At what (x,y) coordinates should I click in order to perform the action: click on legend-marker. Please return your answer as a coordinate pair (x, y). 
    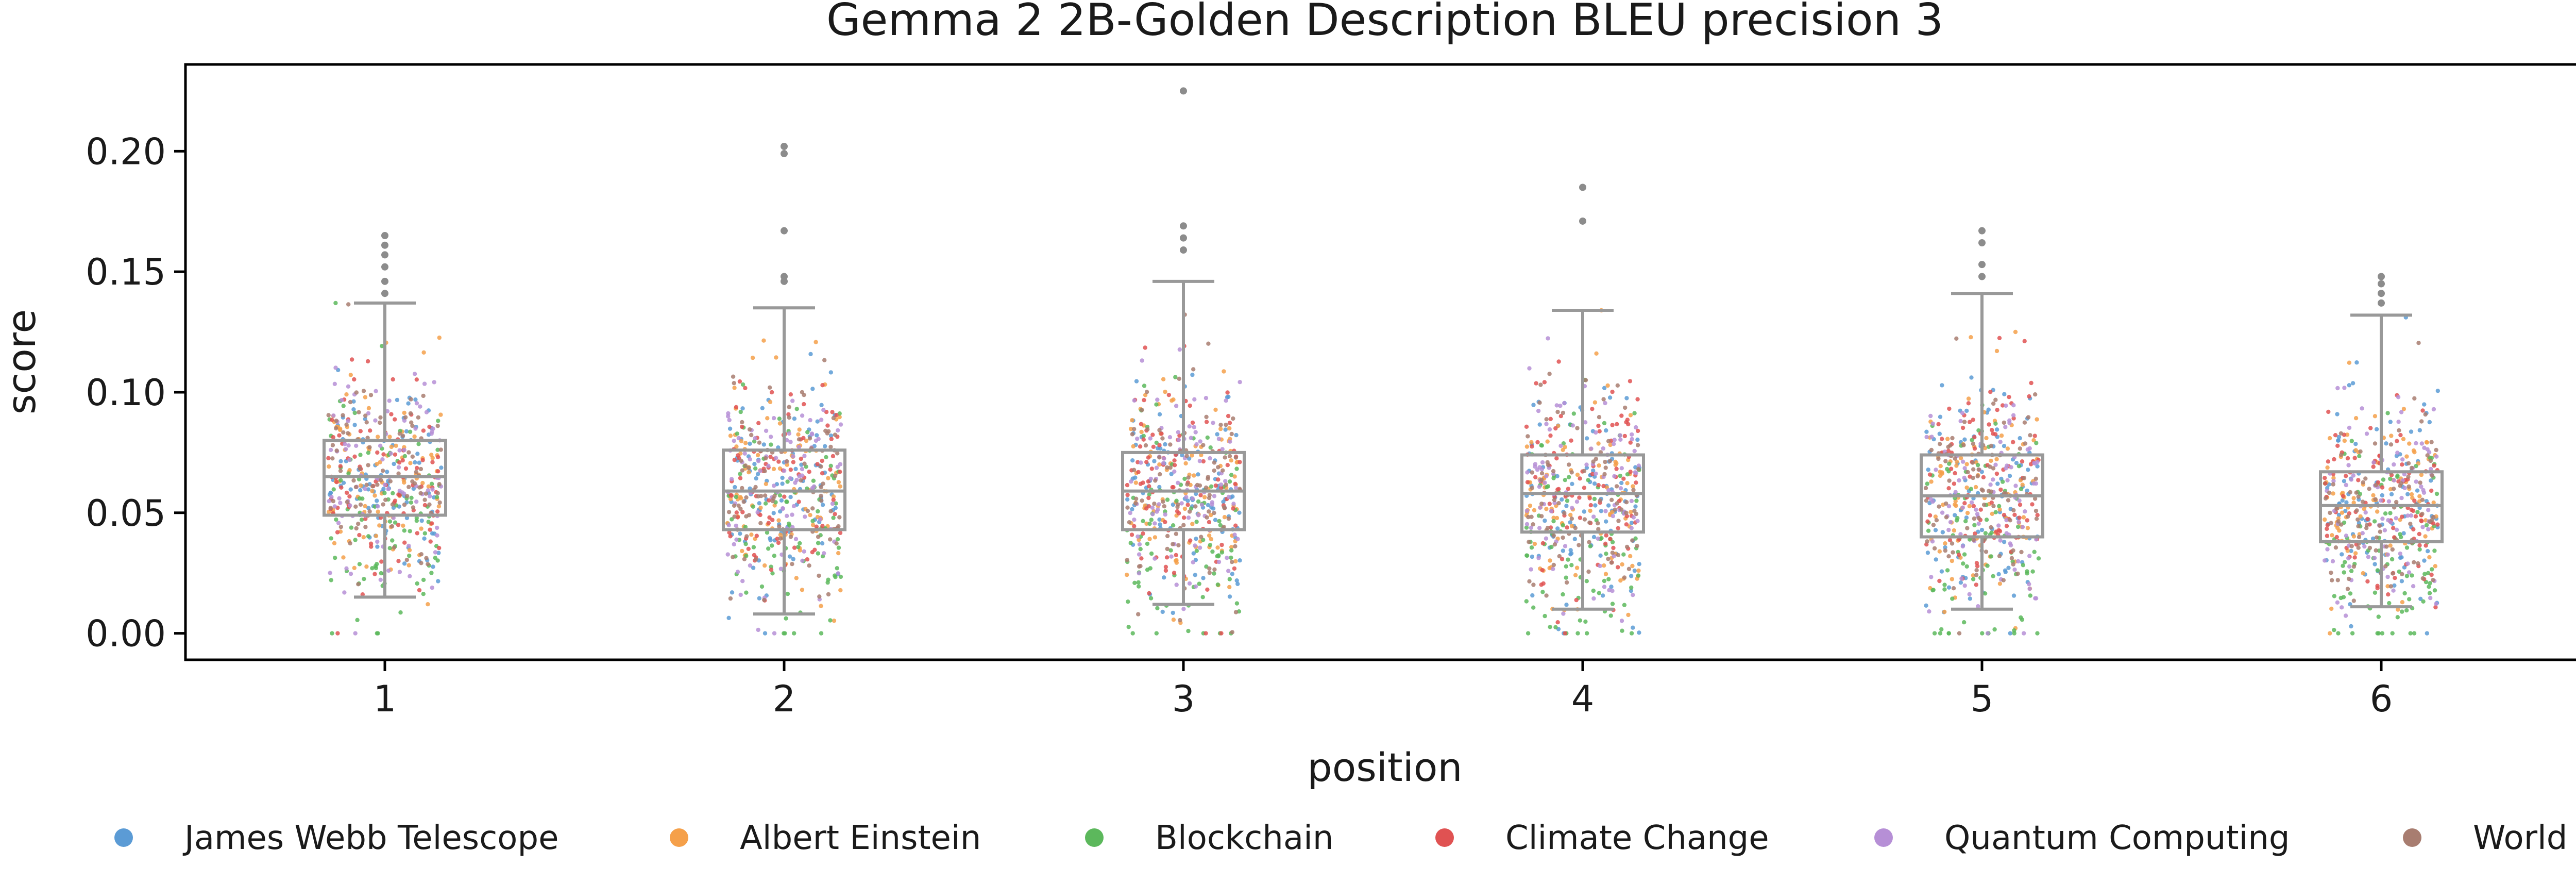
    Looking at the image, I should click on (679, 837).